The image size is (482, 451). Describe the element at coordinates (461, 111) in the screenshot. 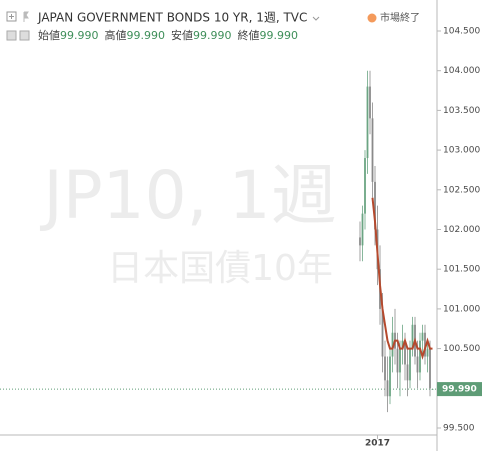

I see `y-tick-label: 103.500` at that location.